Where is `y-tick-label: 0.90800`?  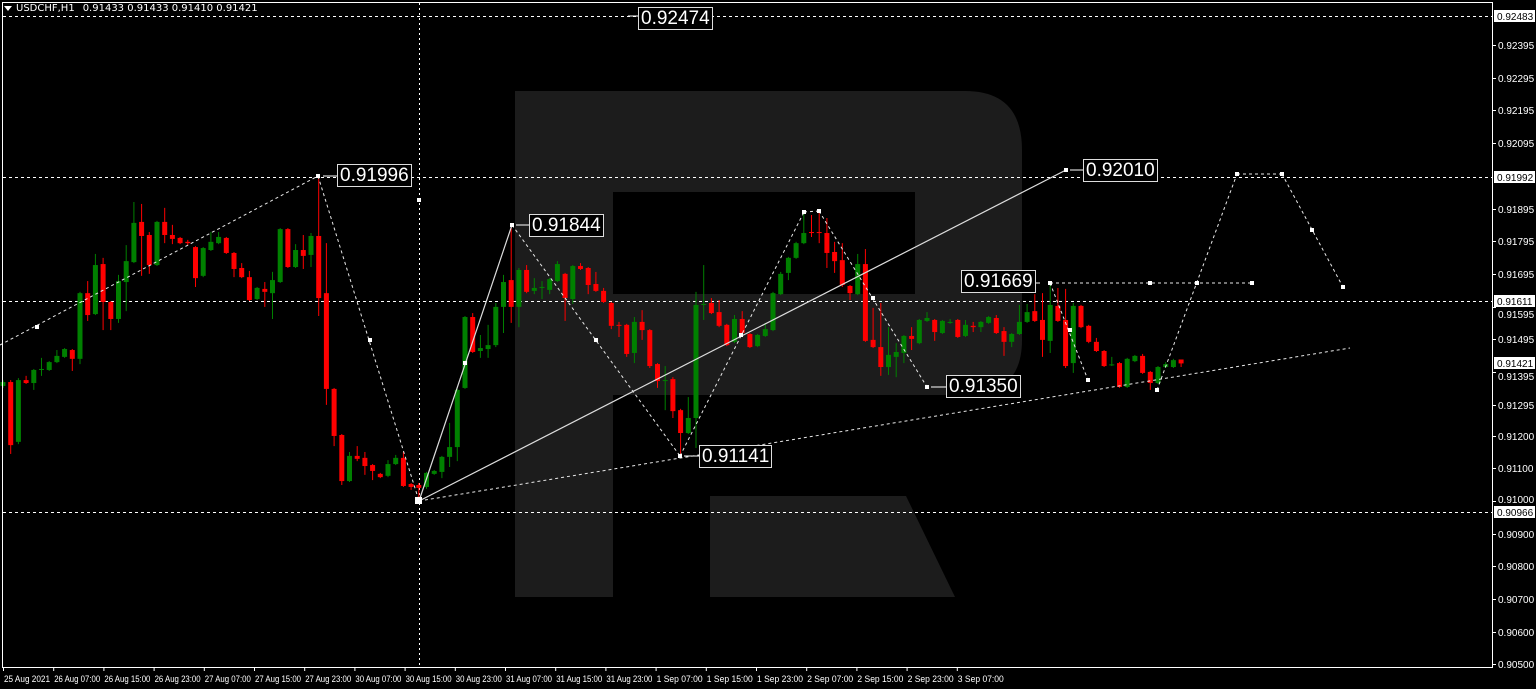
y-tick-label: 0.90800 is located at coordinates (1516, 567).